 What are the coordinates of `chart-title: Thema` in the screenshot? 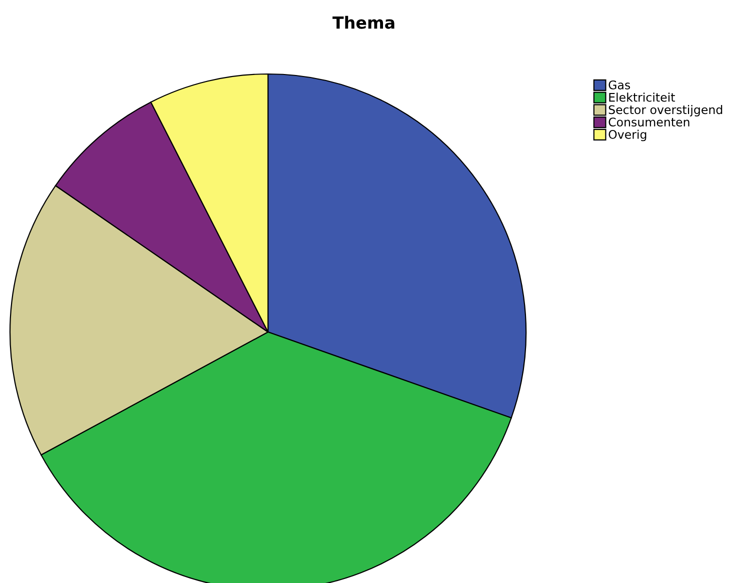 It's located at (363, 22).